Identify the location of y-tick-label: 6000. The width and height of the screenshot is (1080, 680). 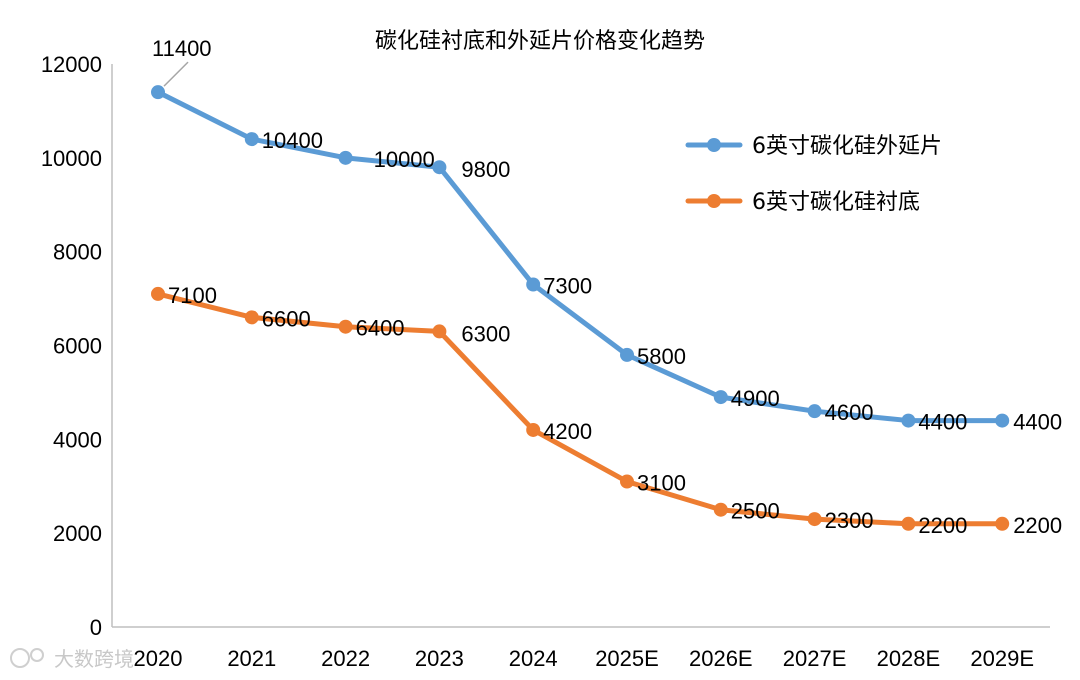
(77, 346).